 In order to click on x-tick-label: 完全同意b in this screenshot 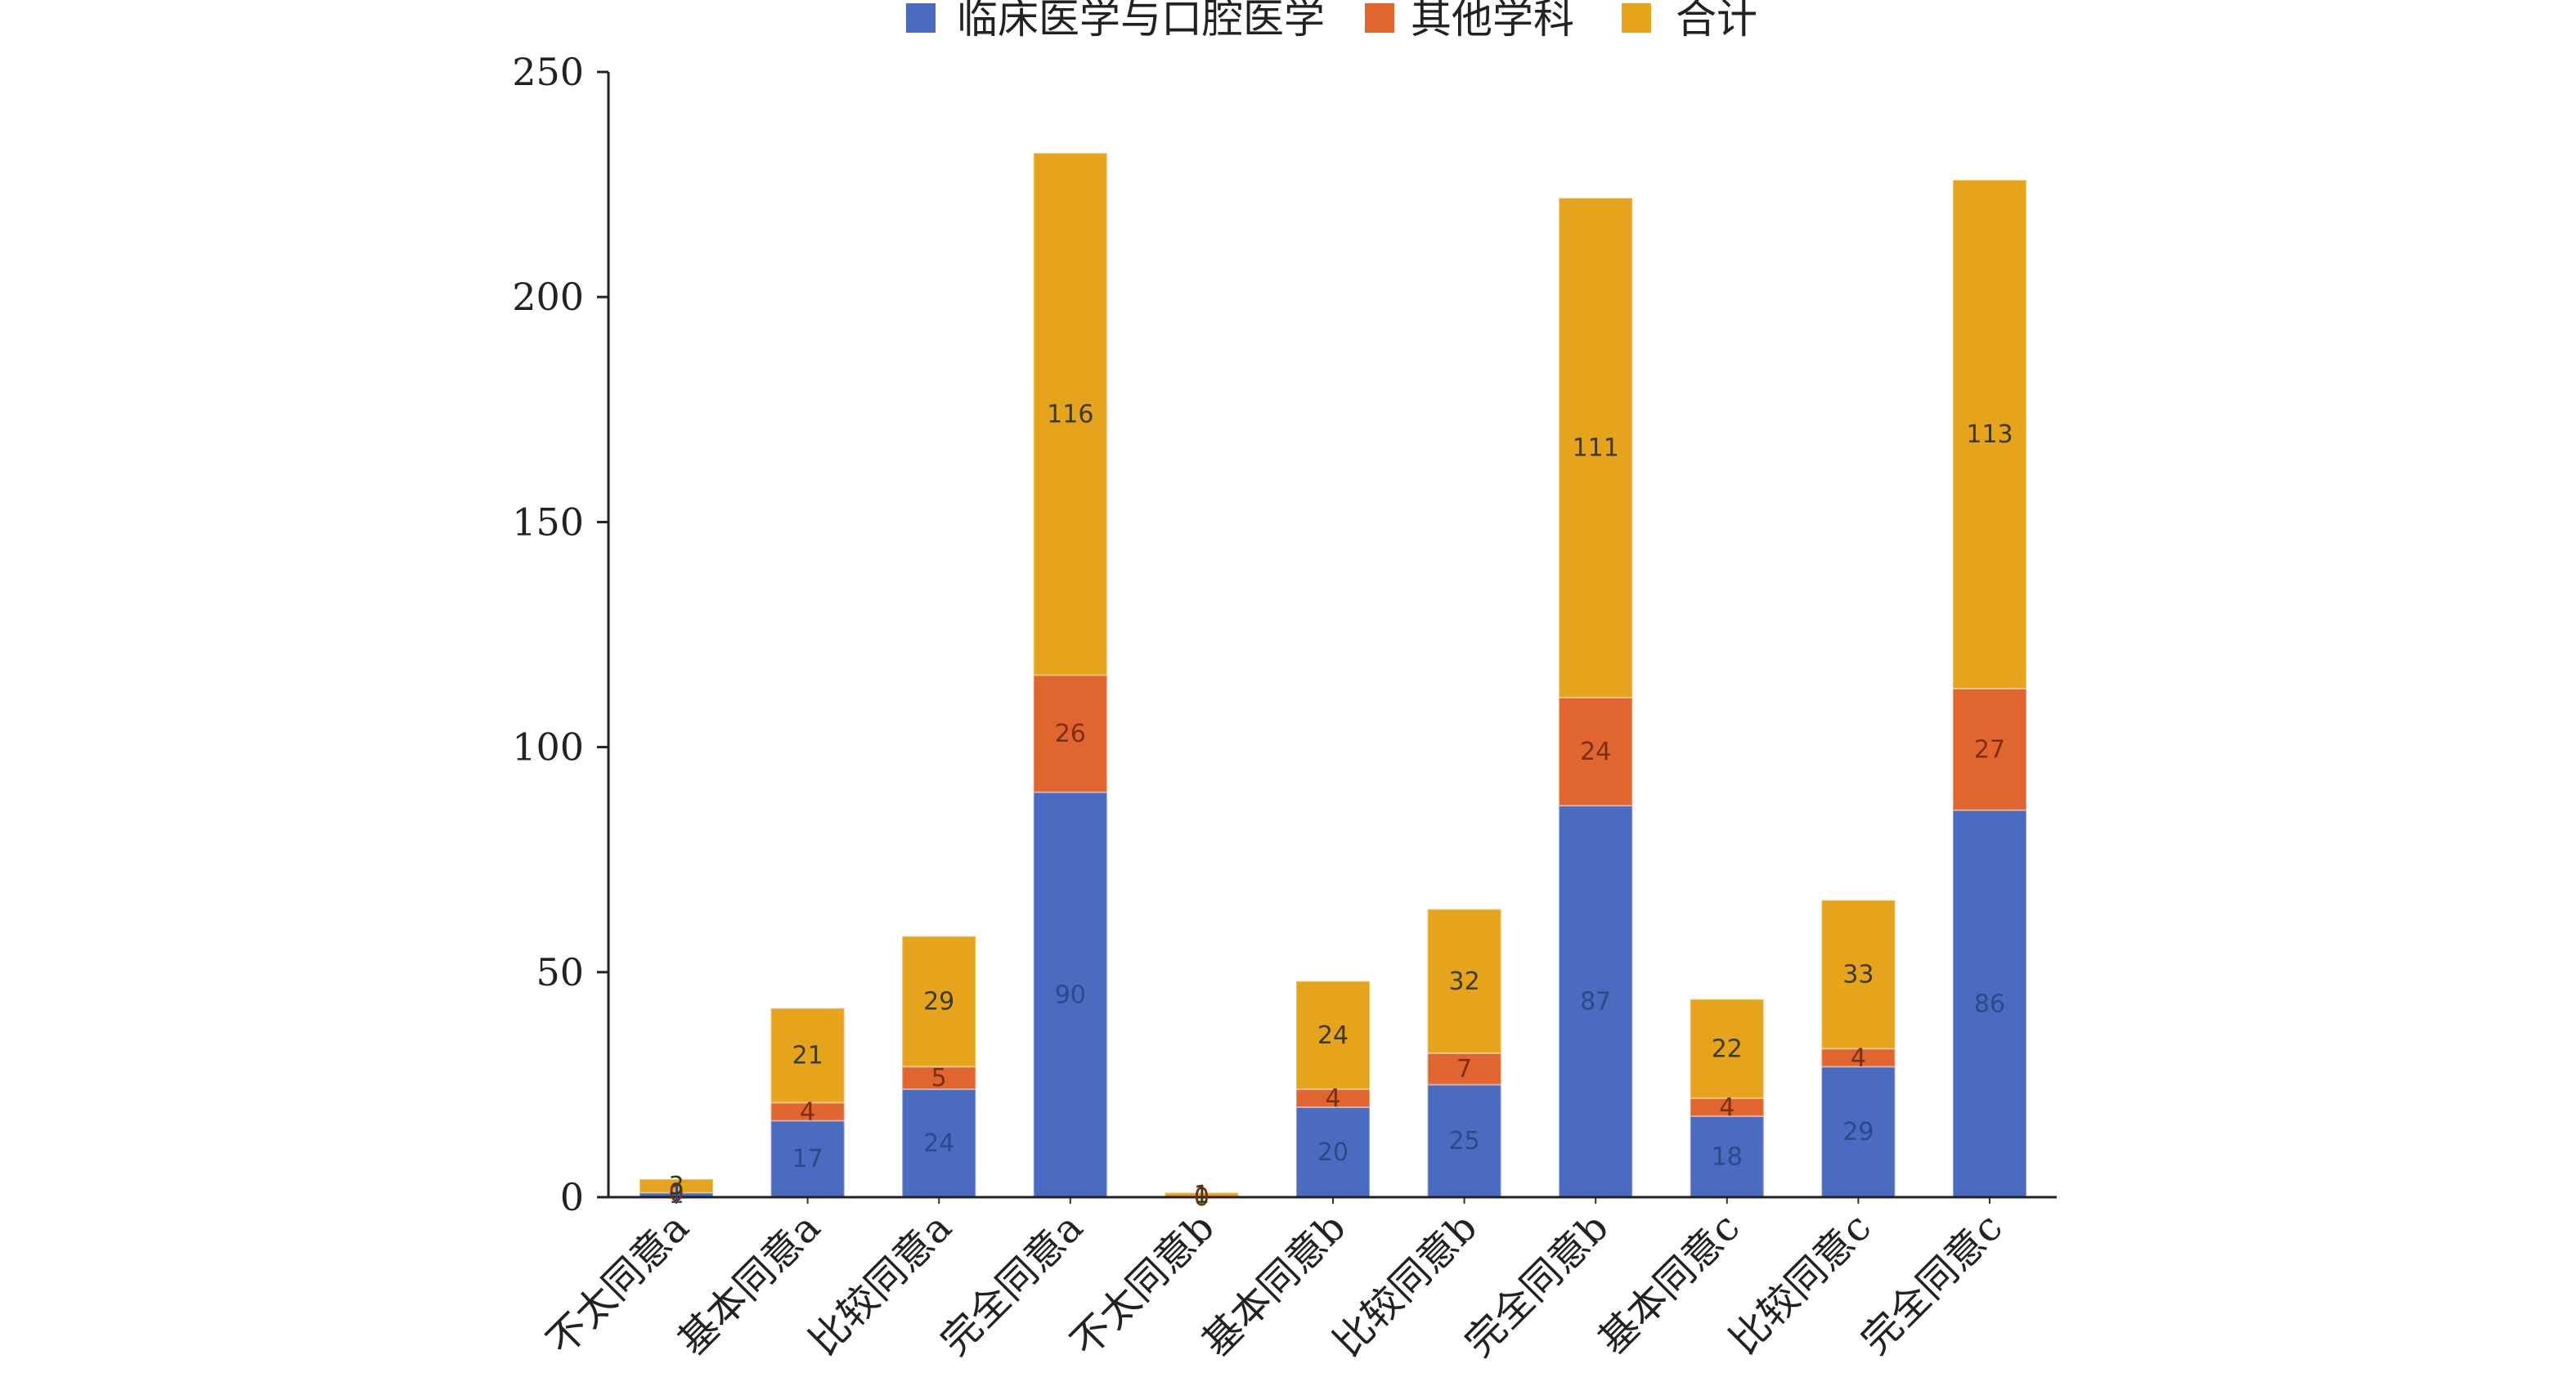, I will do `click(1537, 1285)`.